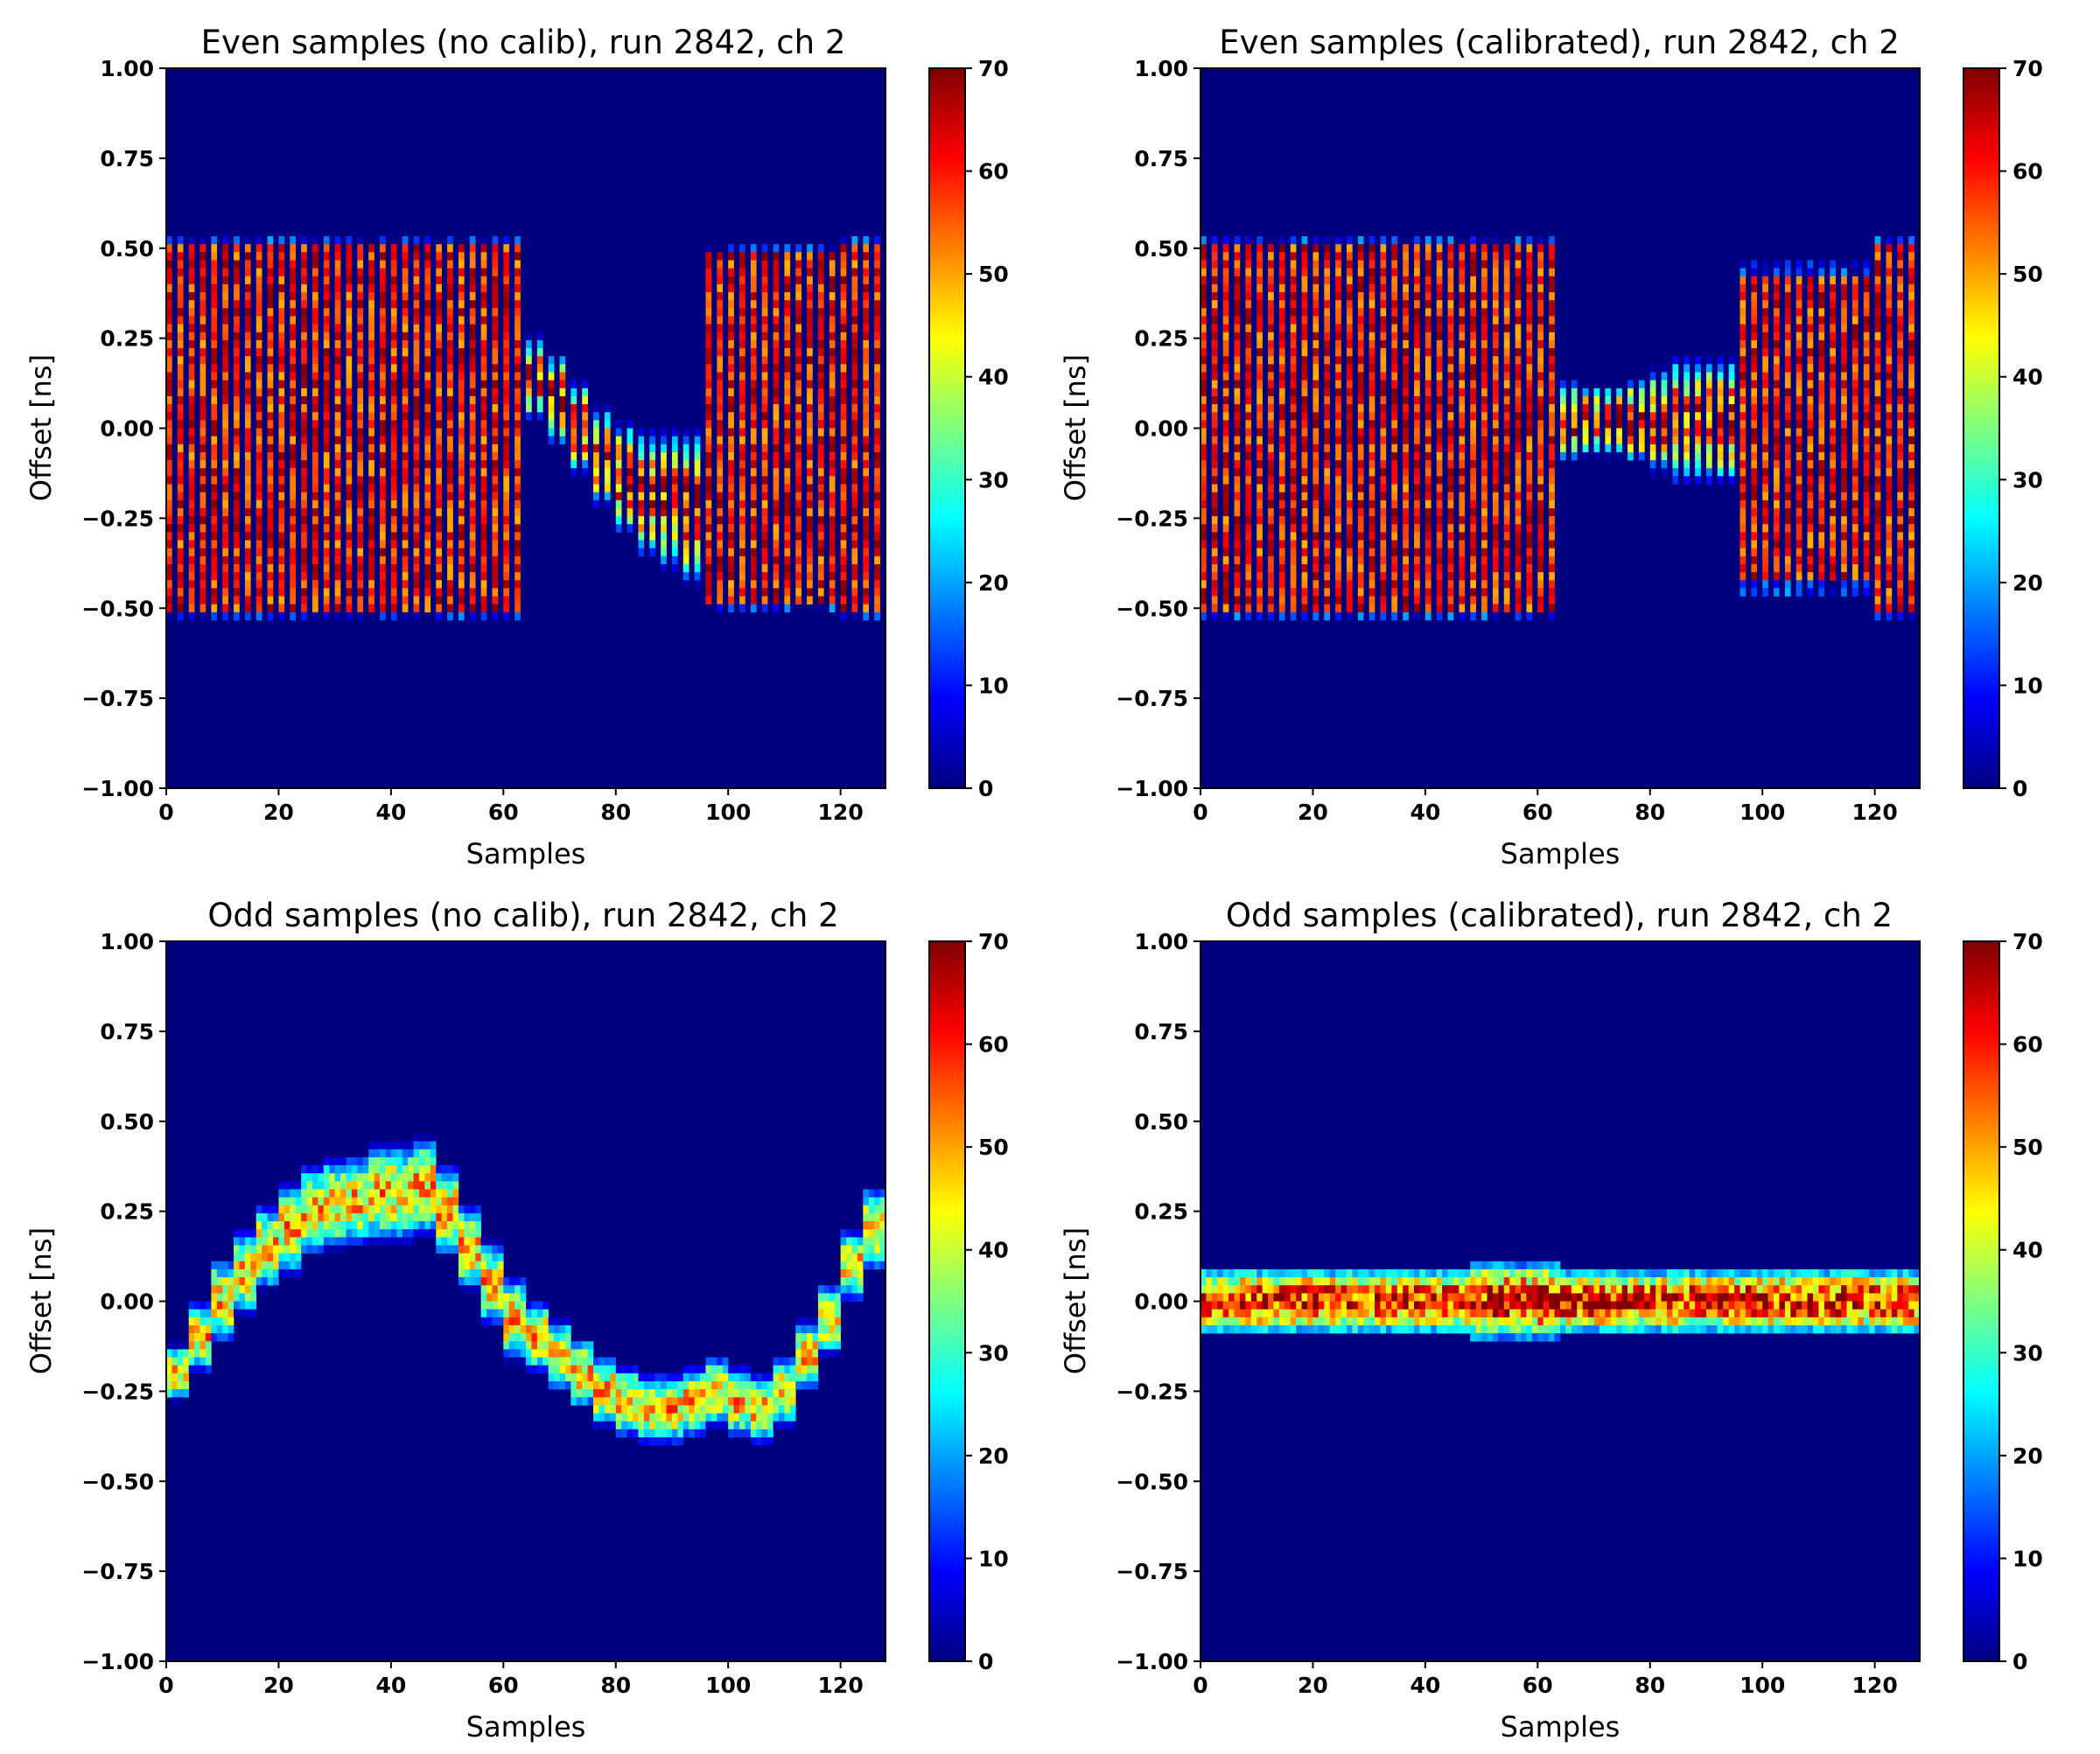 Image resolution: width=2100 pixels, height=1754 pixels. I want to click on x-tick-label: 80, so click(1649, 812).